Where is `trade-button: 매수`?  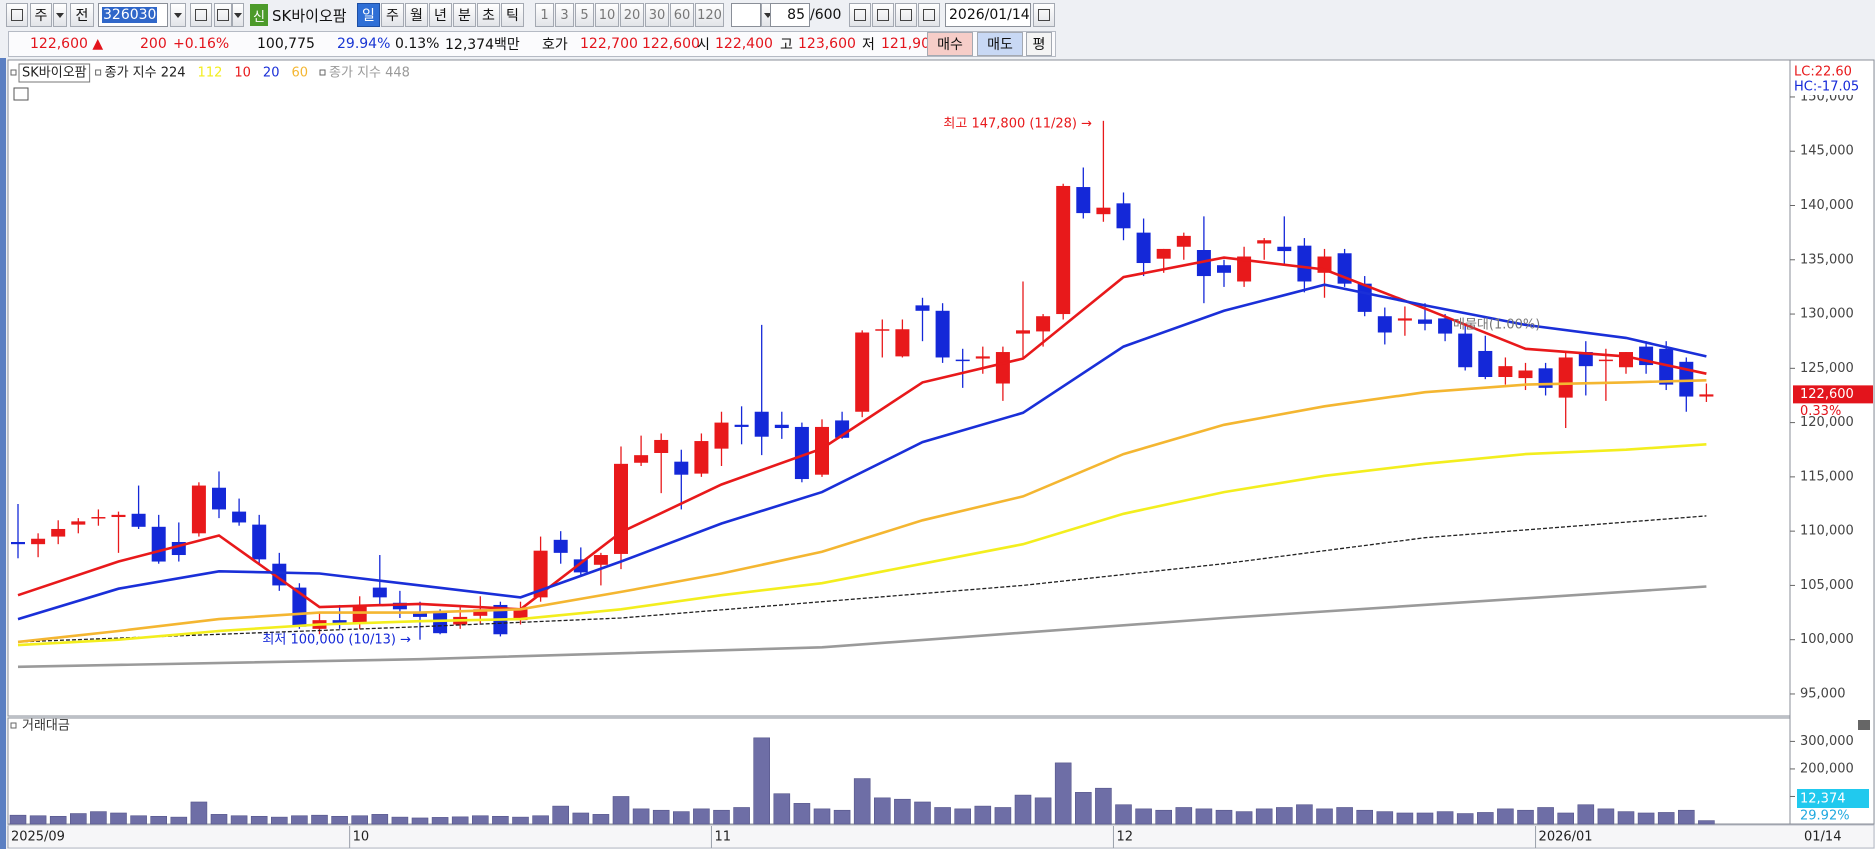
trade-button: 매수 is located at coordinates (950, 44).